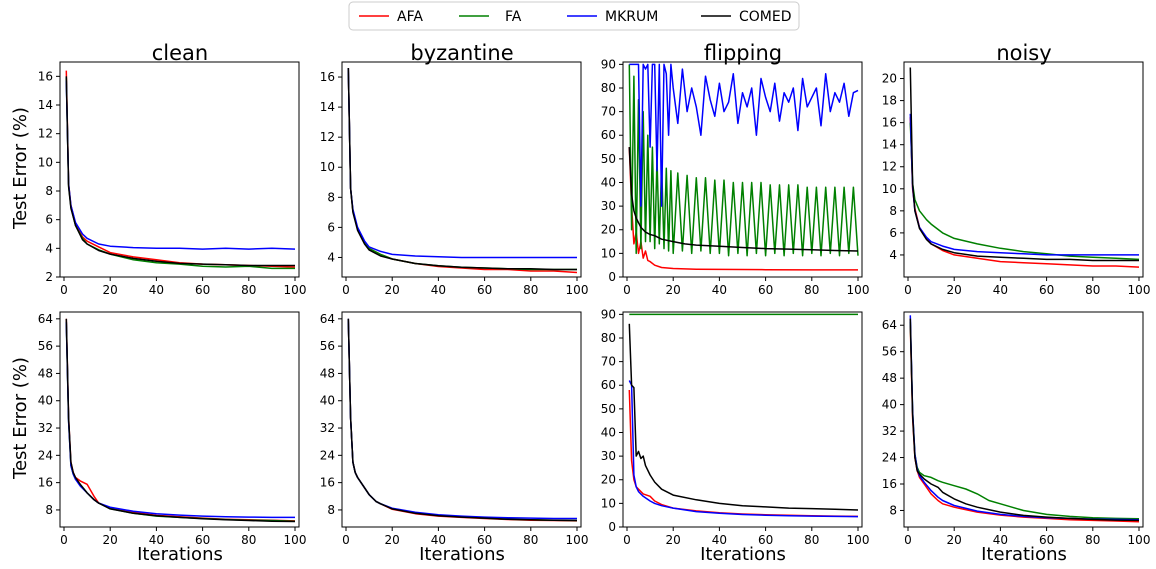  Describe the element at coordinates (889, 101) in the screenshot. I see `y-tick-label: 18` at that location.